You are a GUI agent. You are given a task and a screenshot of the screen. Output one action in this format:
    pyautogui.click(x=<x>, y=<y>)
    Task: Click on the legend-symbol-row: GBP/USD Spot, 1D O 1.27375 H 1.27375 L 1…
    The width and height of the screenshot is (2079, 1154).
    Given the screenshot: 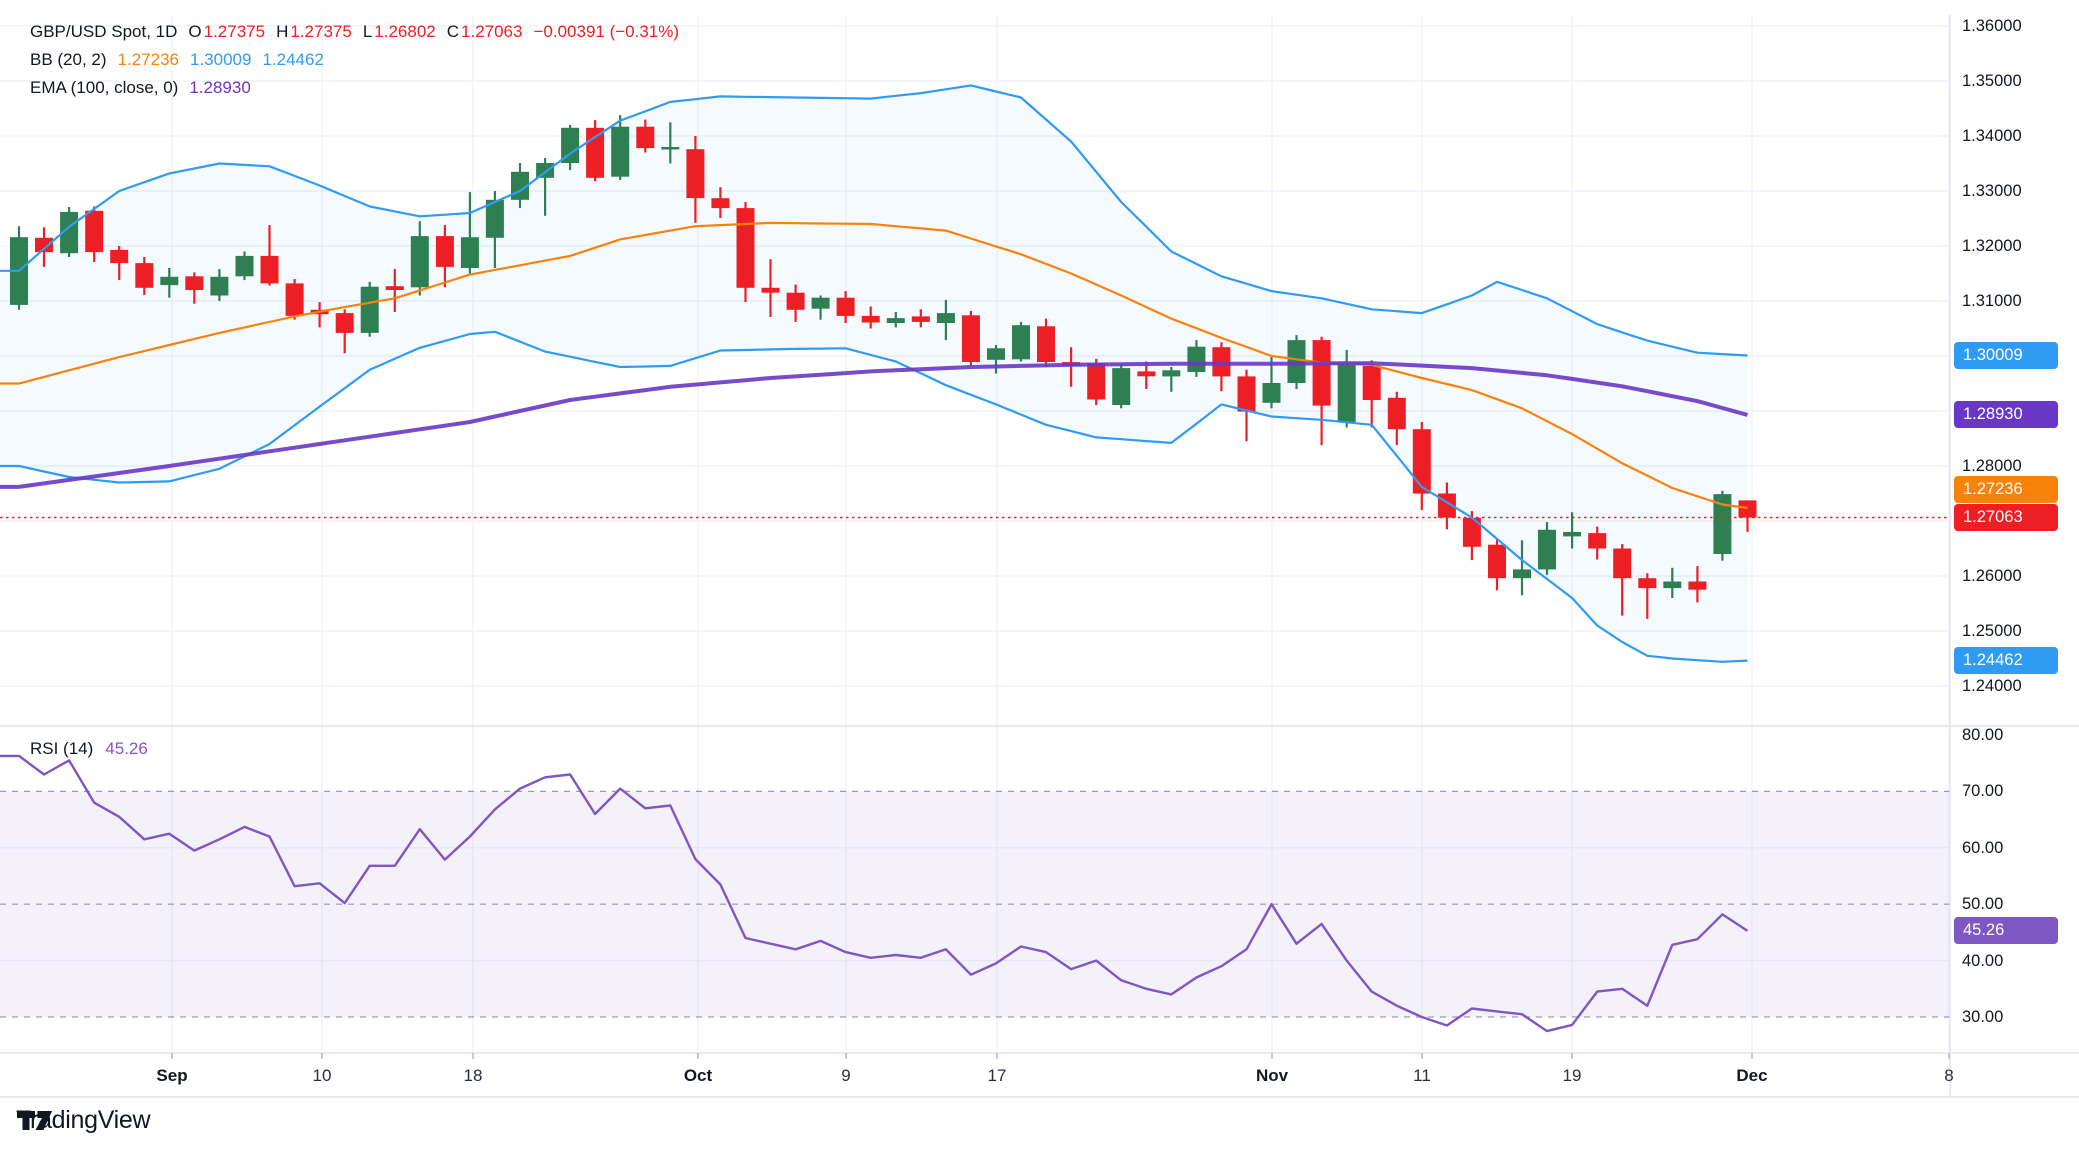 What is the action you would take?
    pyautogui.click(x=354, y=32)
    